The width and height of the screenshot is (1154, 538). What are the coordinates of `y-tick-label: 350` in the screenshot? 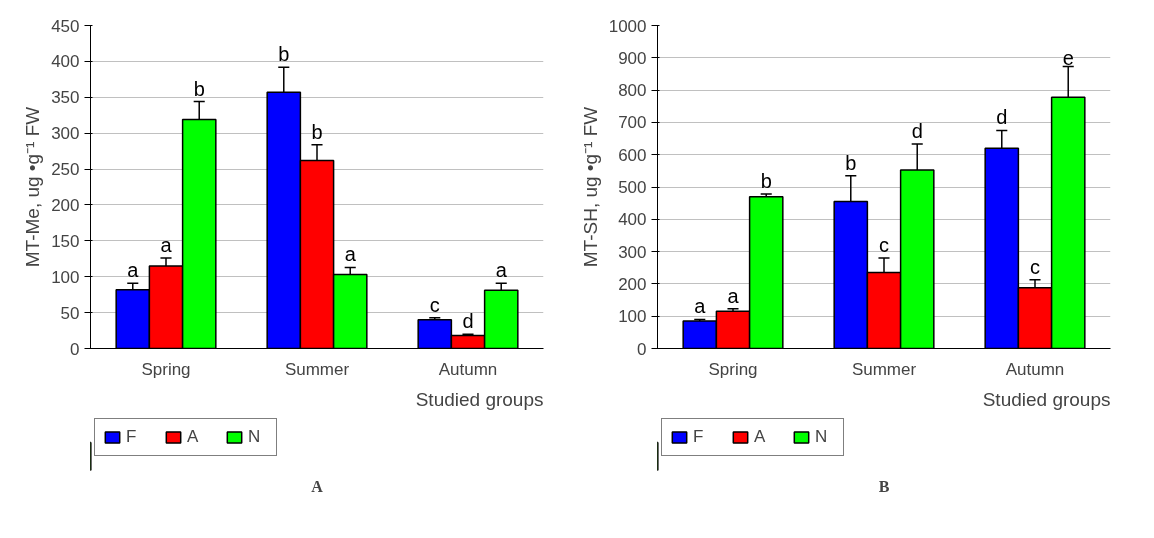 It's located at (65, 98).